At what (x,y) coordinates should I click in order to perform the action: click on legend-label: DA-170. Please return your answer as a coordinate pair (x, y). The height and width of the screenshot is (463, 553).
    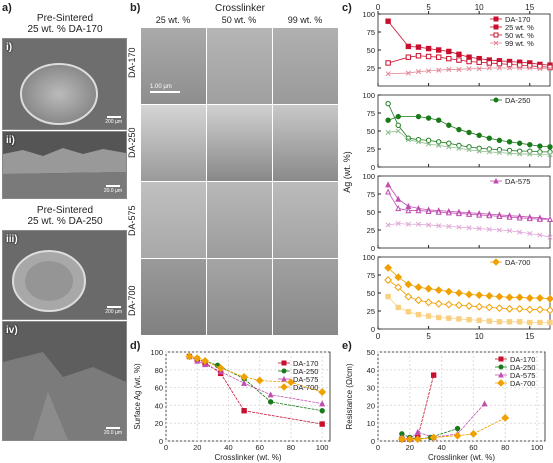
    Looking at the image, I should click on (522, 359).